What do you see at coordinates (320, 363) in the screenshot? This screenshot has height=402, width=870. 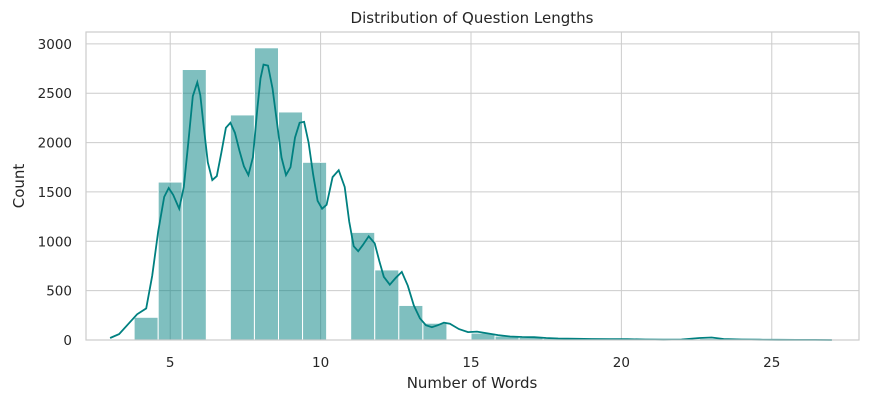 I see `x-tick-label: 10` at bounding box center [320, 363].